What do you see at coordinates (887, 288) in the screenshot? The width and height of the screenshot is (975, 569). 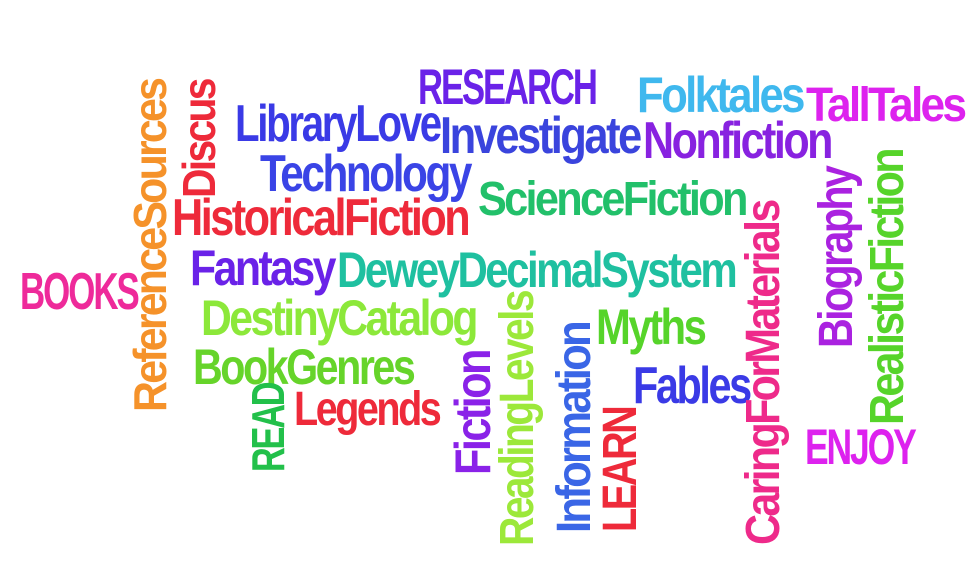 I see `word-realisticfiction: RealisticFiction` at bounding box center [887, 288].